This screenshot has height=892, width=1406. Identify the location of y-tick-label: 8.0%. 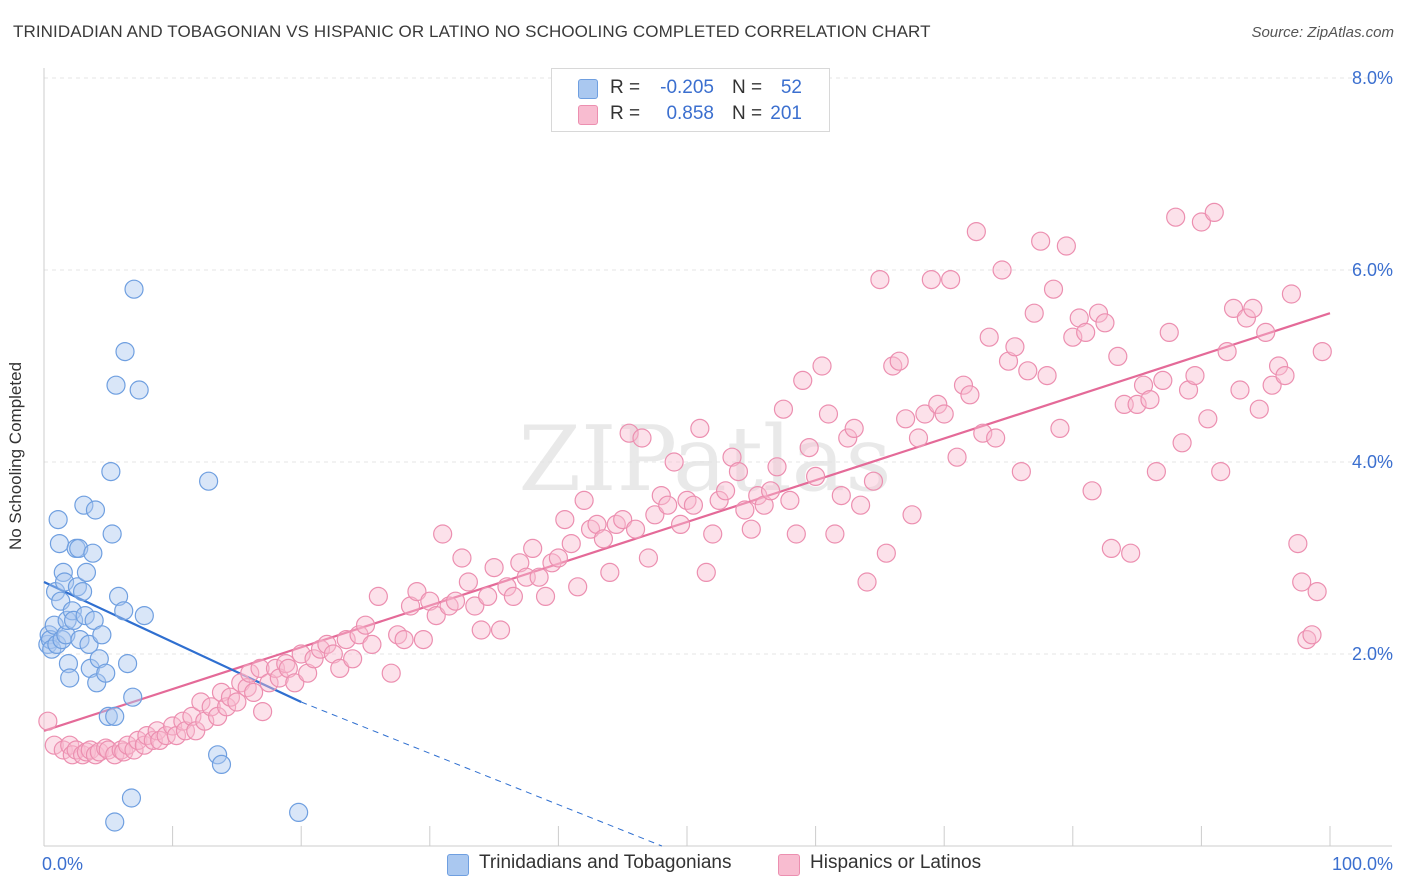
(1372, 78).